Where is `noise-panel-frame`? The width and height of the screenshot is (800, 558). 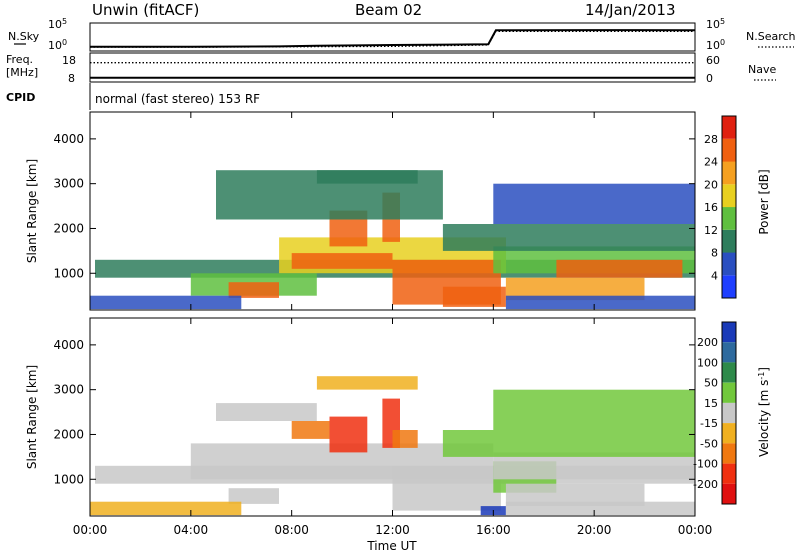 noise-panel-frame is located at coordinates (392, 37).